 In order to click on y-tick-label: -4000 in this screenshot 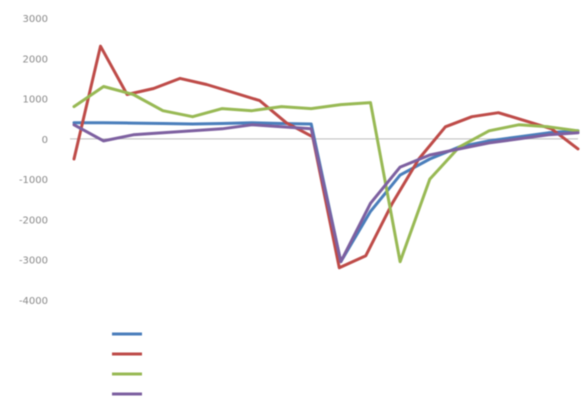, I will do `click(33, 301)`.